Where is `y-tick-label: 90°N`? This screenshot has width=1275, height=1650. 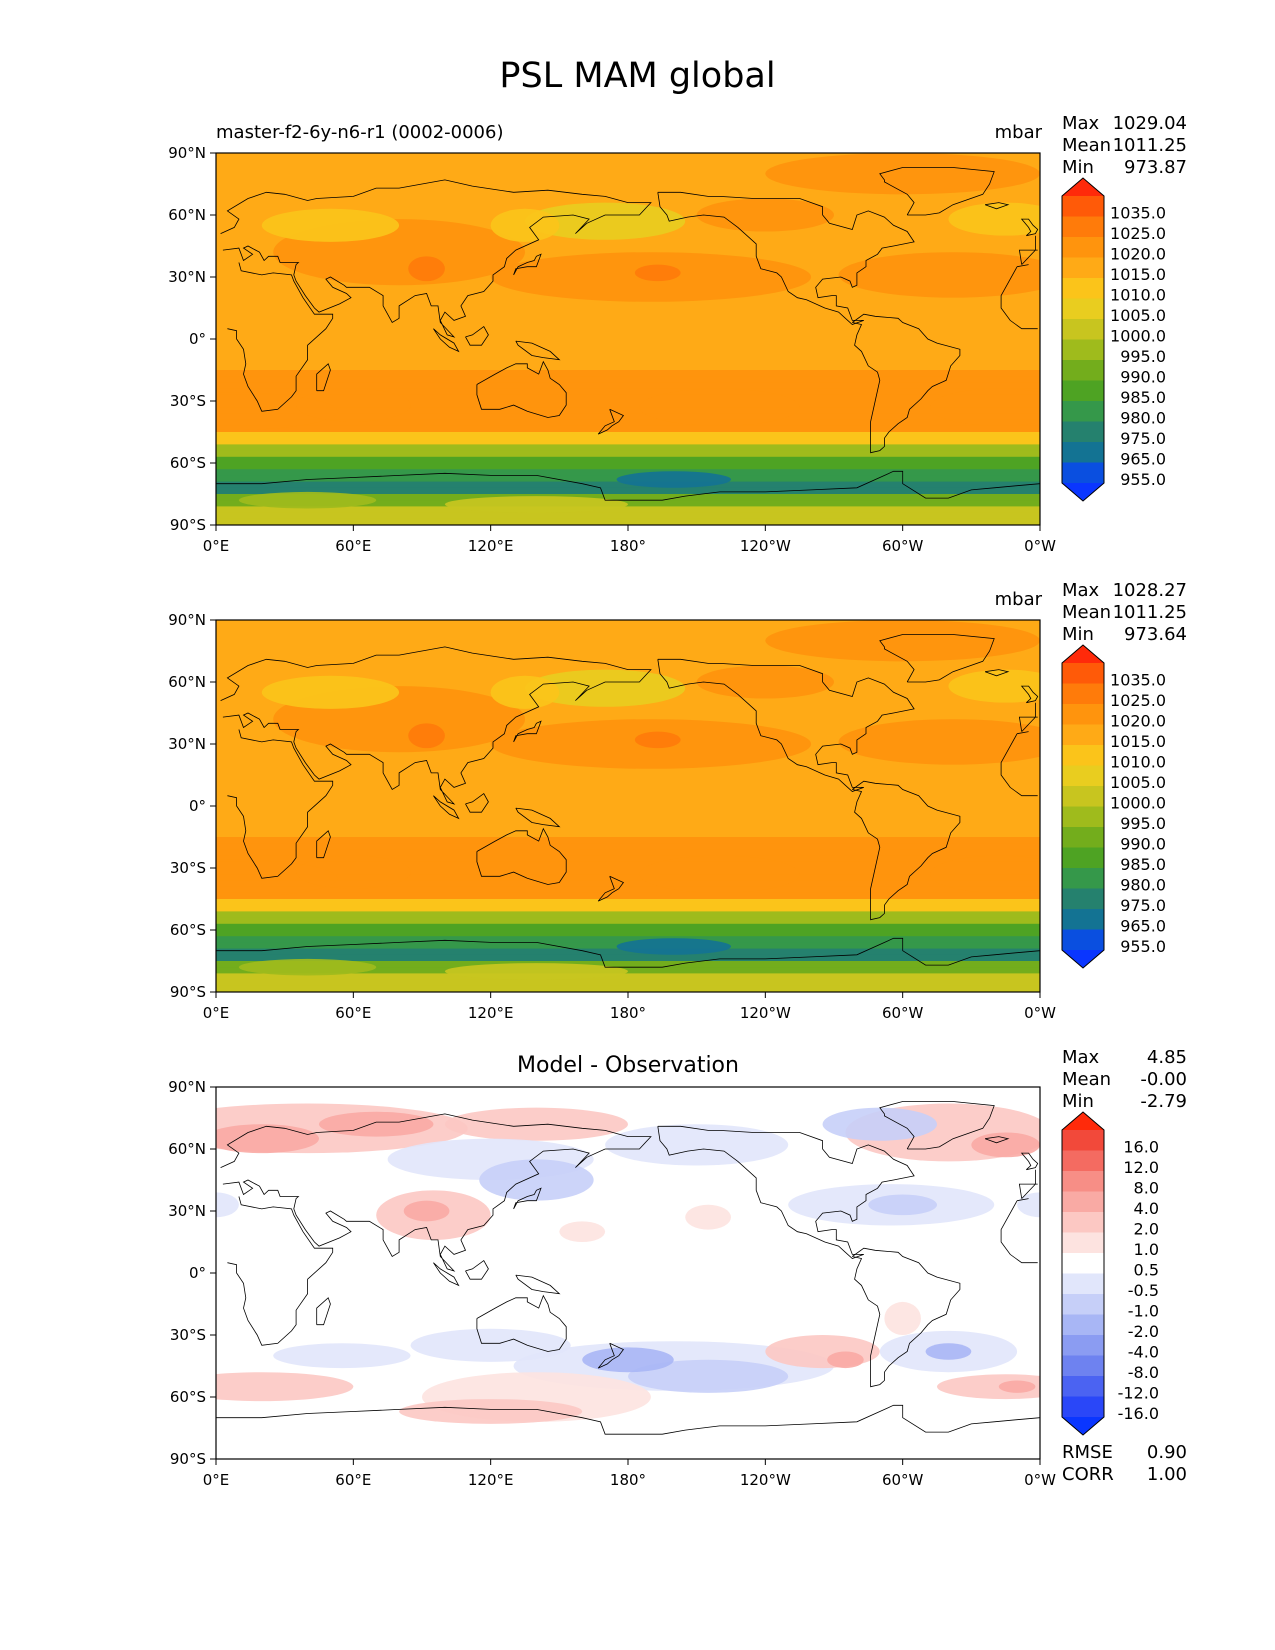
y-tick-label: 90°N is located at coordinates (187, 1087).